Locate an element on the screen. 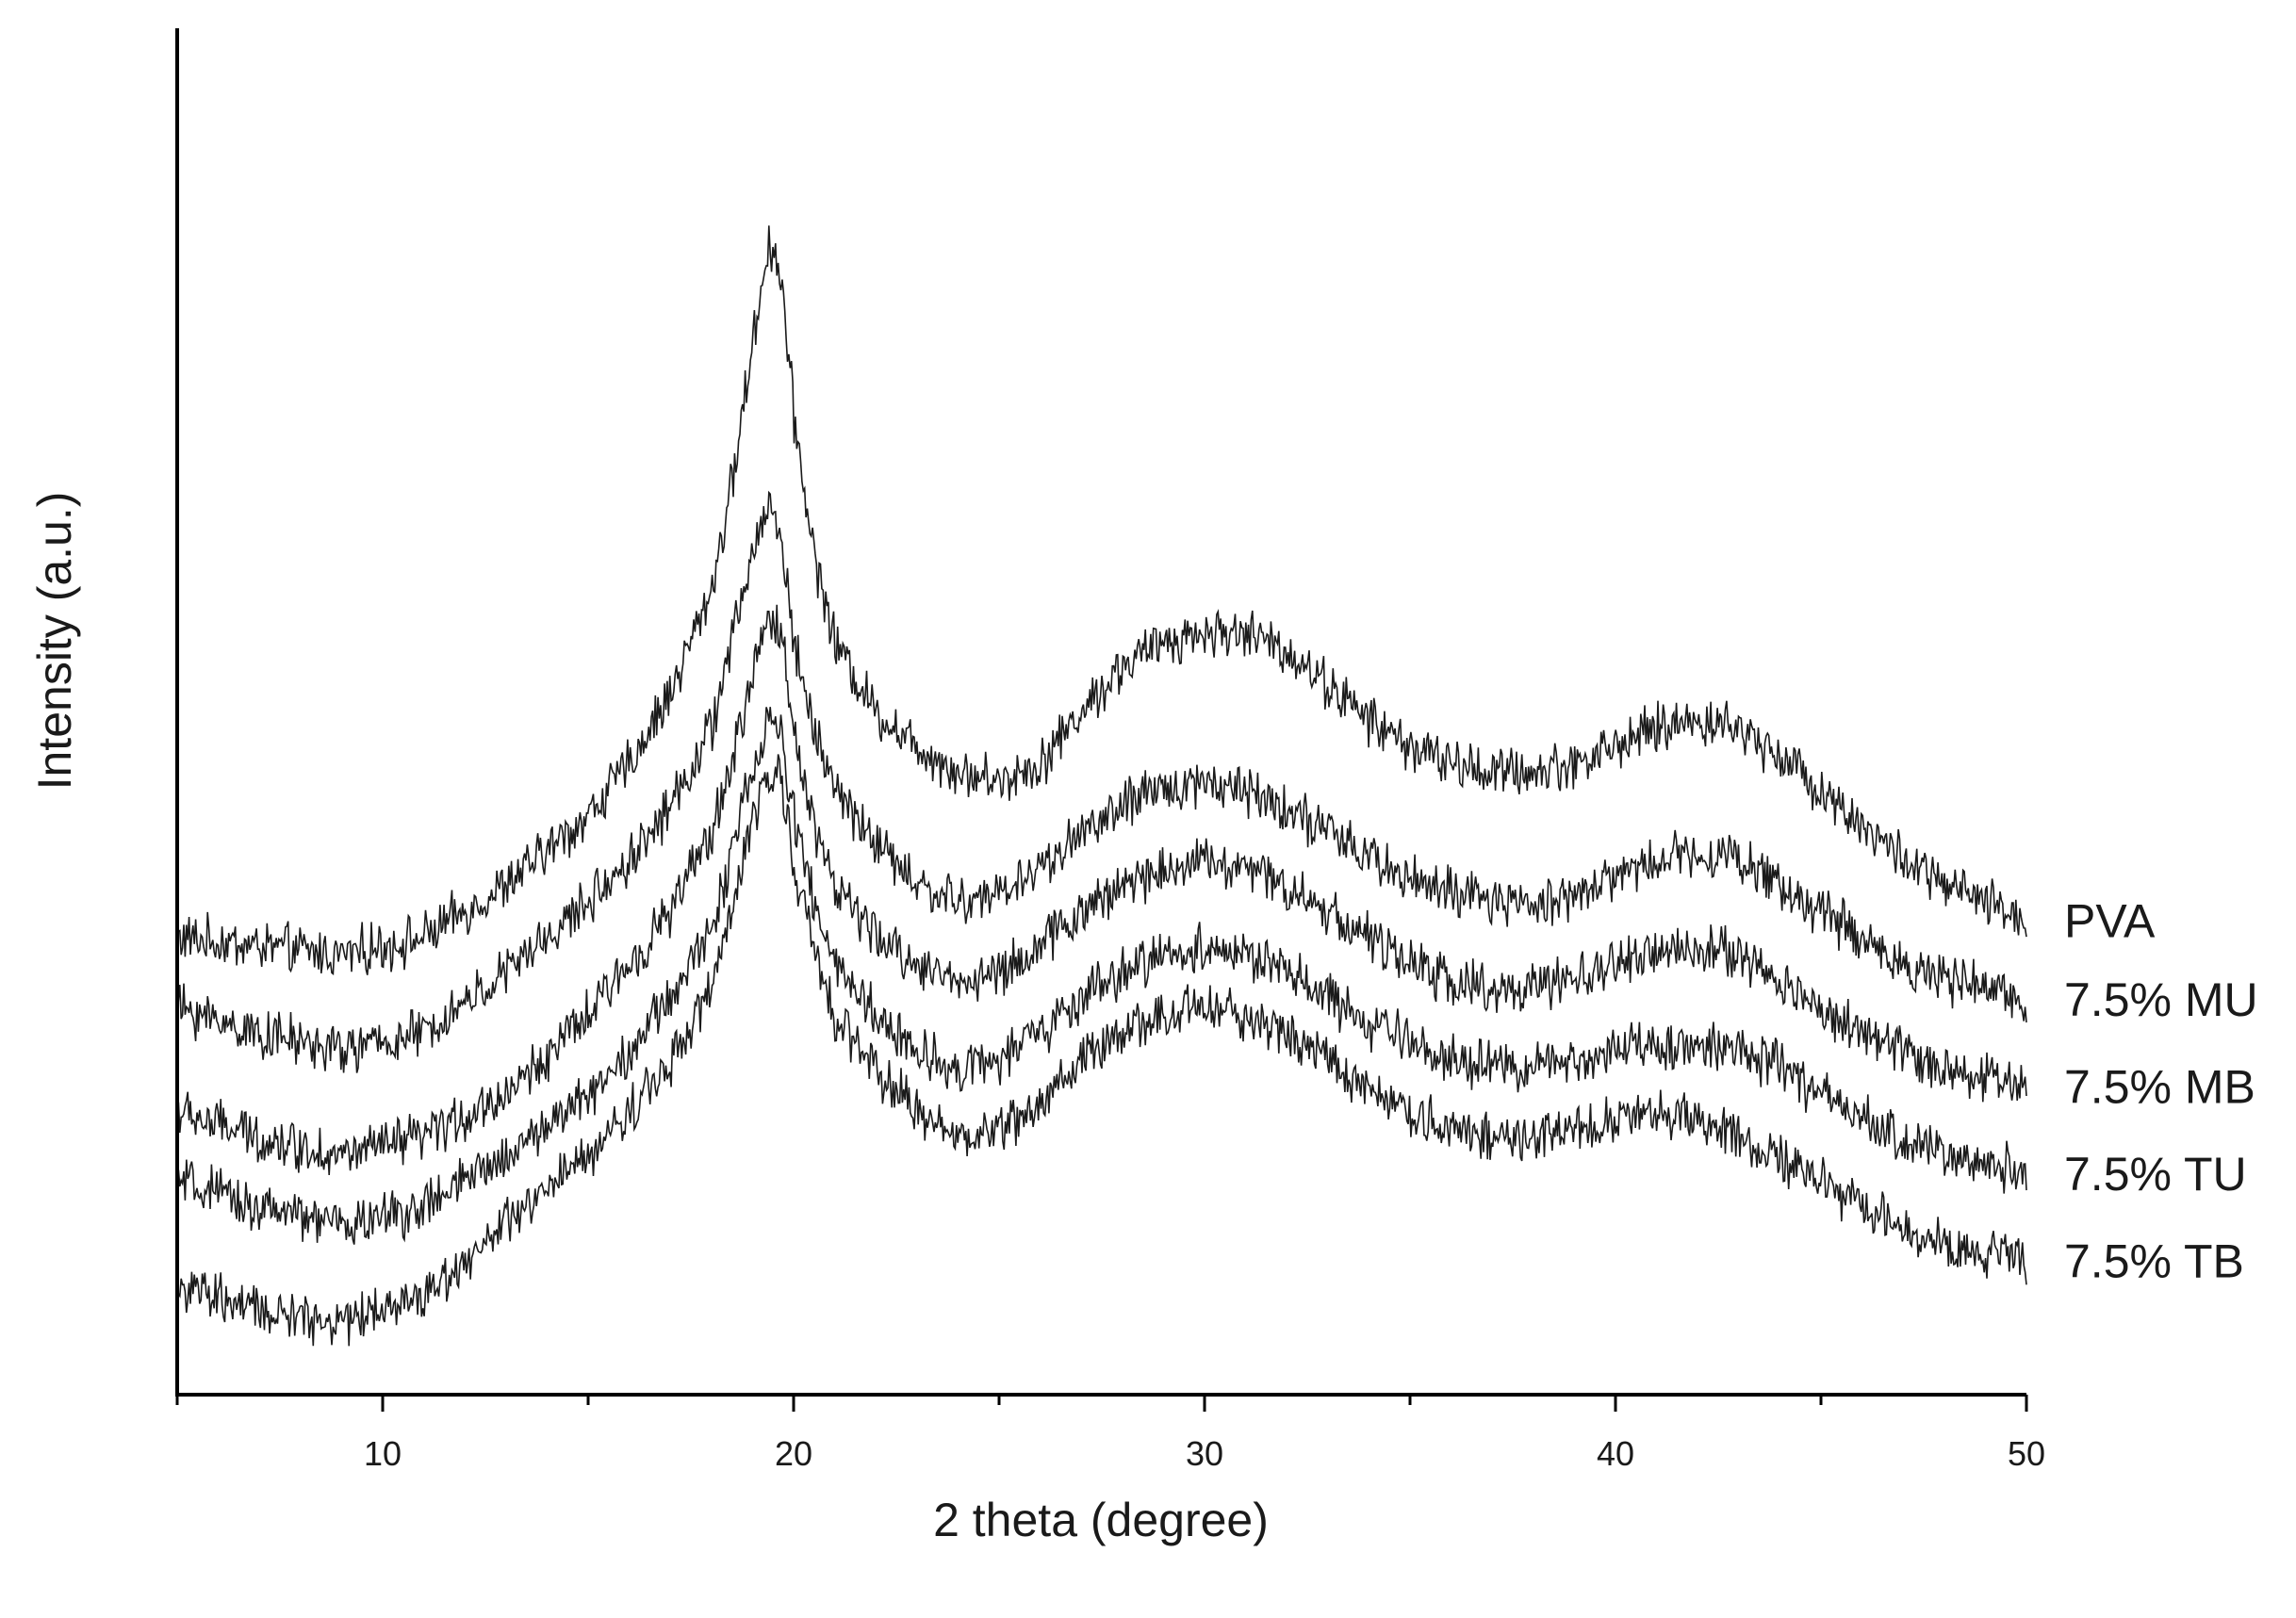  x-tick-label: 10 is located at coordinates (383, 1453).